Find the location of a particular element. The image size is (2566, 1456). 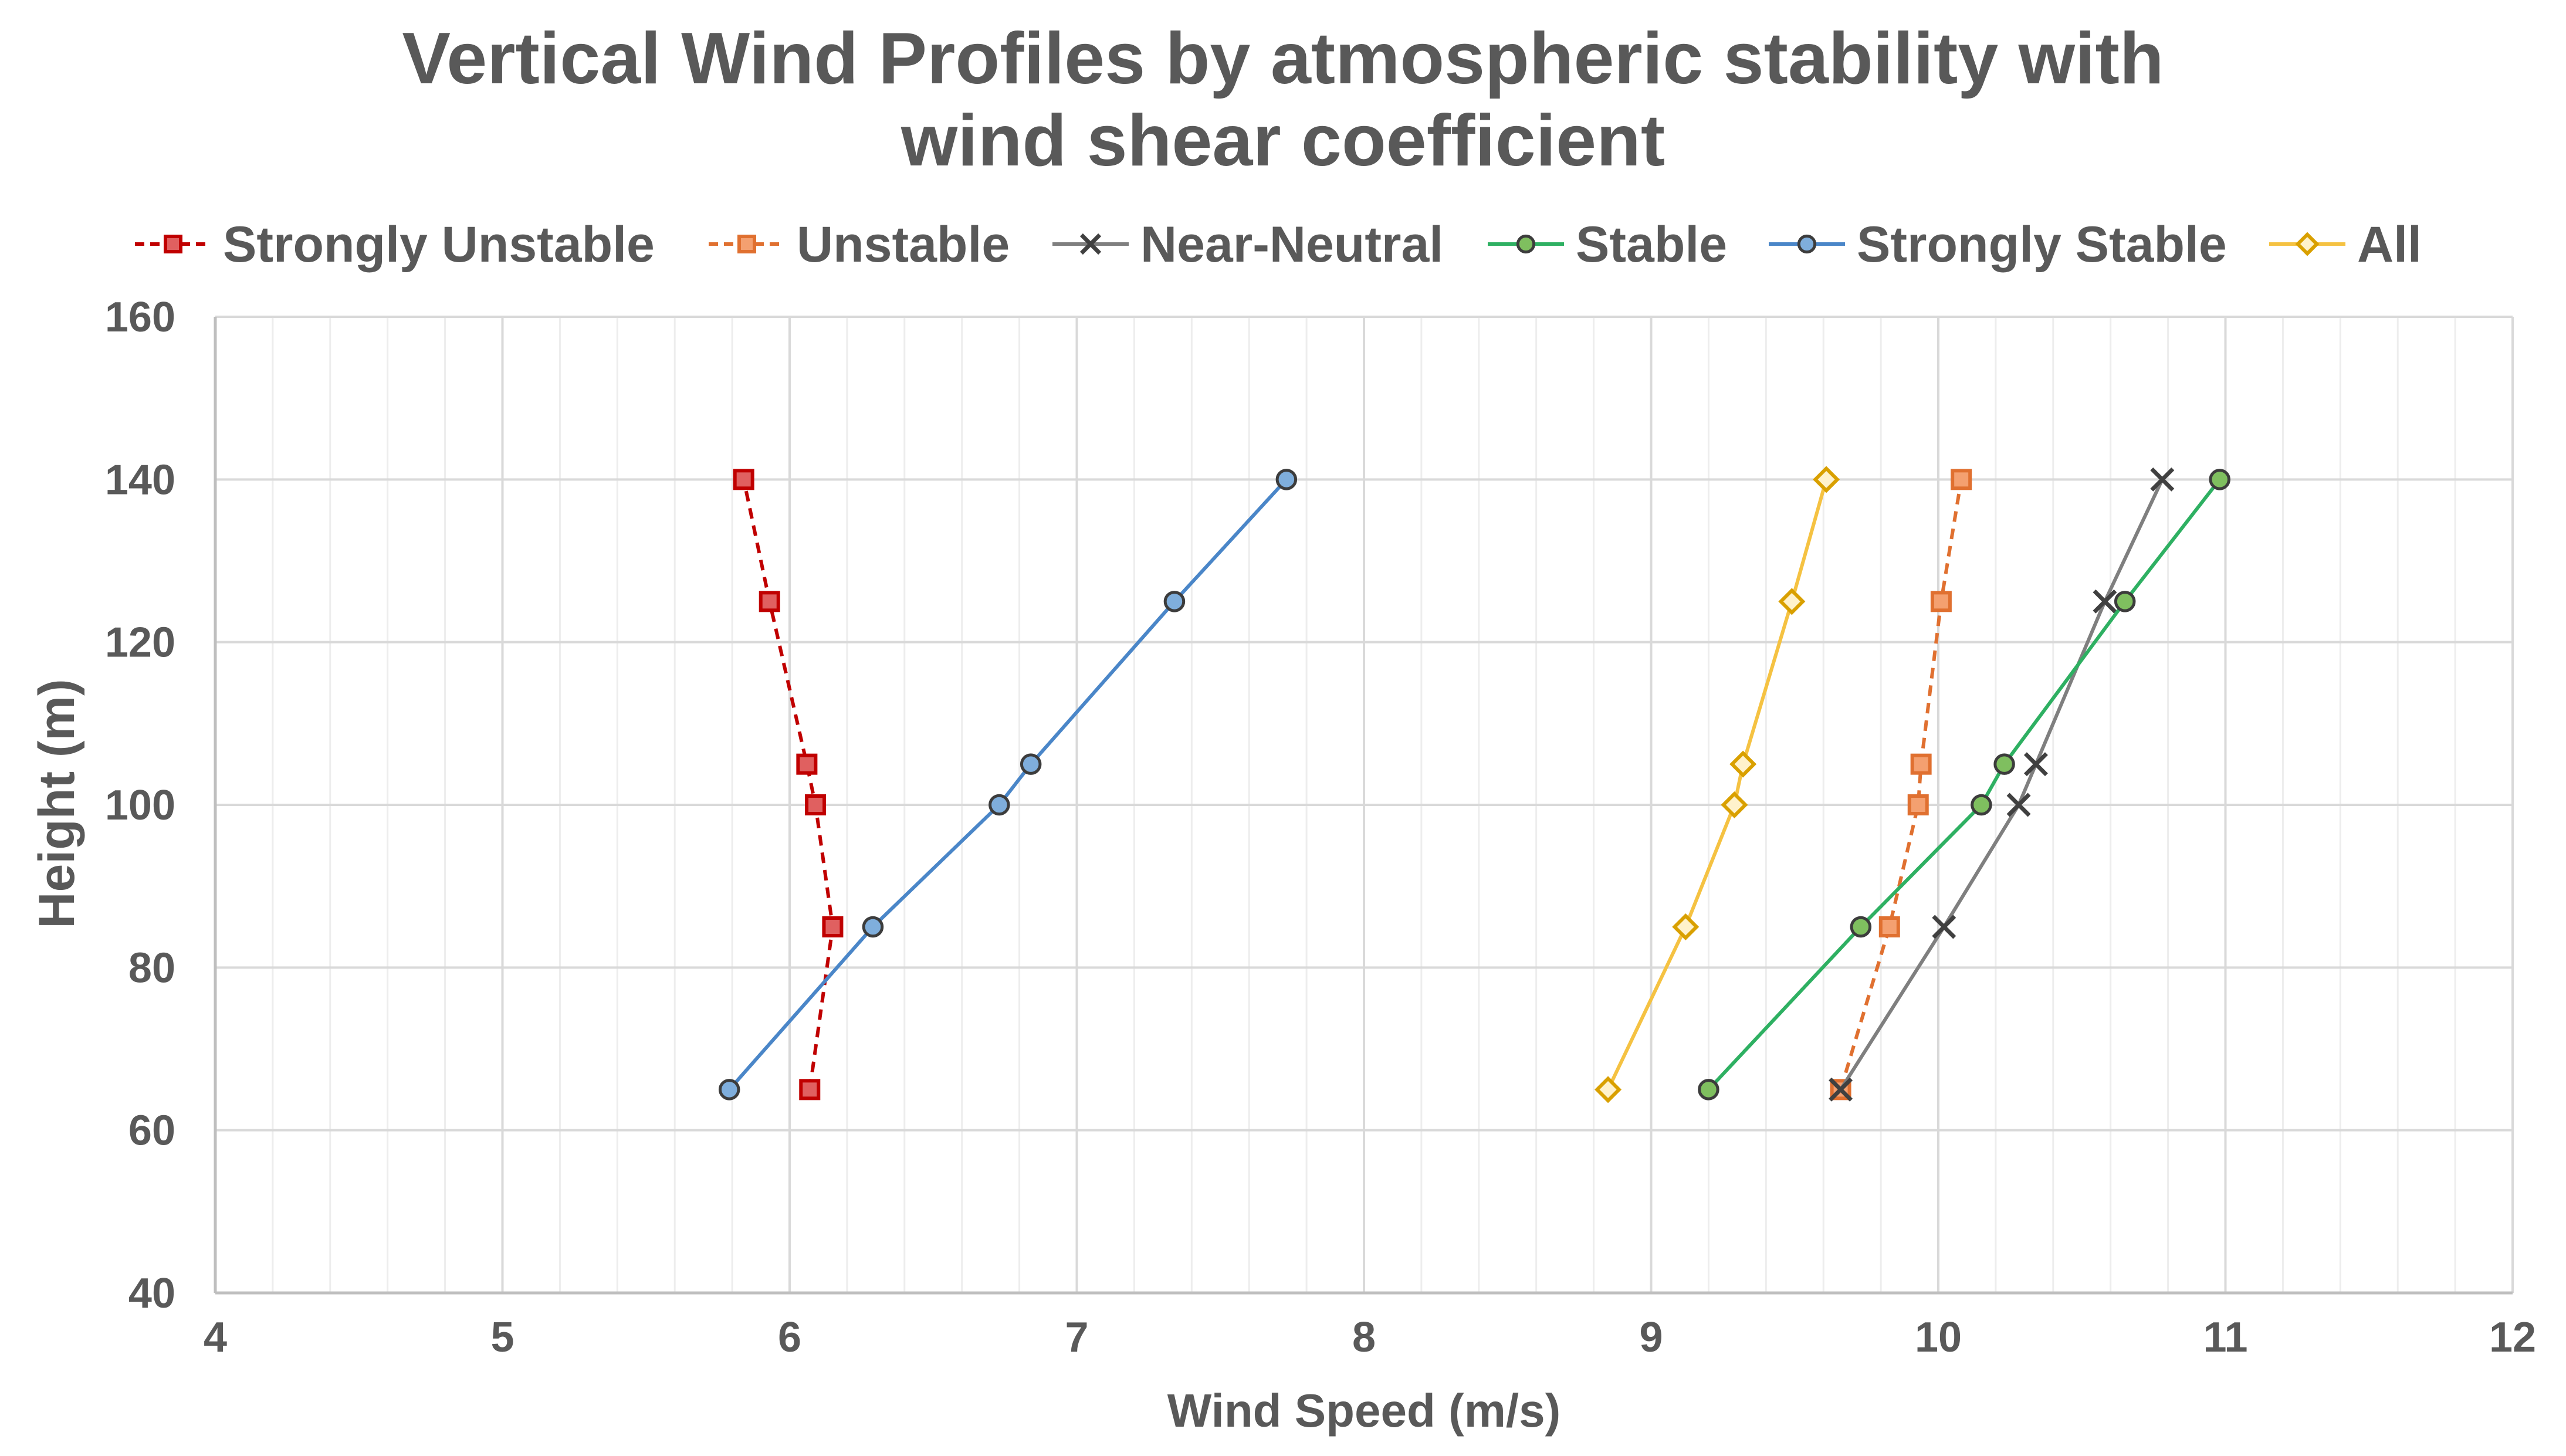

series-strongly-unstable is located at coordinates (788, 785).